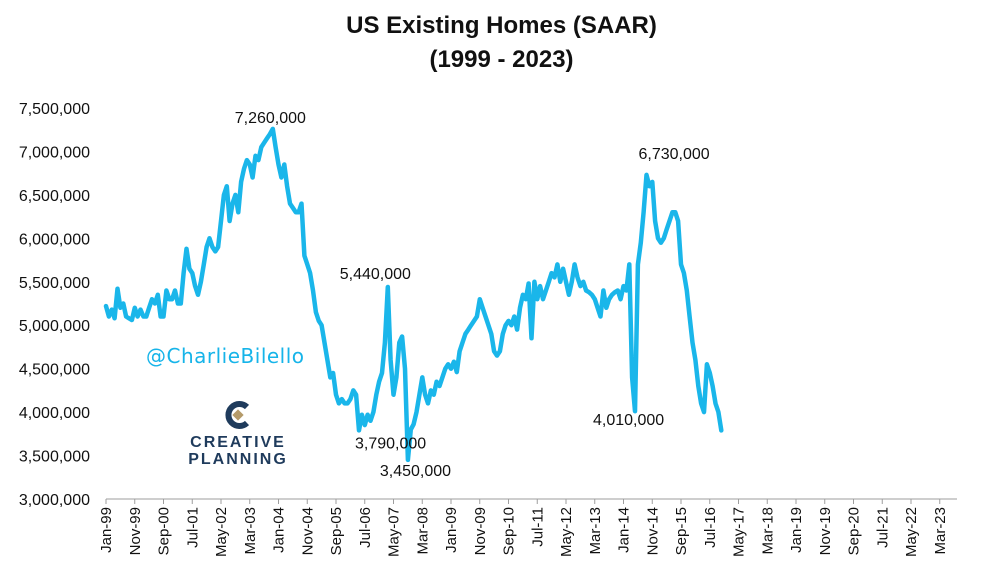 The width and height of the screenshot is (1003, 580). Describe the element at coordinates (54, 152) in the screenshot. I see `y-tick-label: 7,000,000` at that location.